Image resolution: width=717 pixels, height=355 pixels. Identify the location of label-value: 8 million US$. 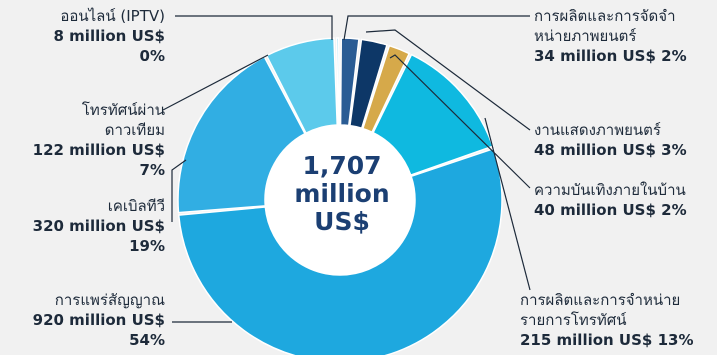
(109, 36).